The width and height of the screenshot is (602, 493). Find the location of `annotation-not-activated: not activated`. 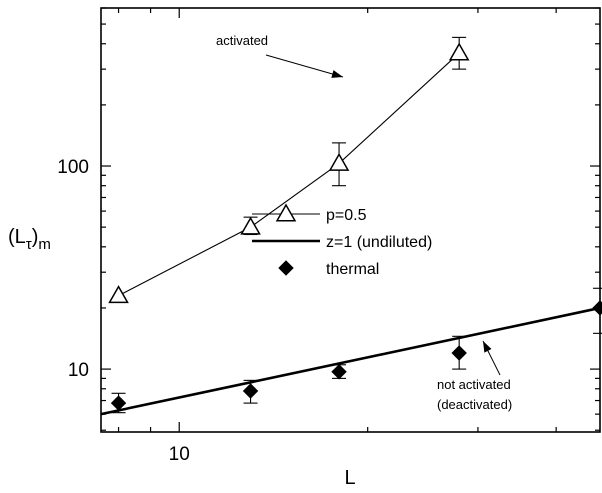

annotation-not-activated: not activated is located at coordinates (474, 384).